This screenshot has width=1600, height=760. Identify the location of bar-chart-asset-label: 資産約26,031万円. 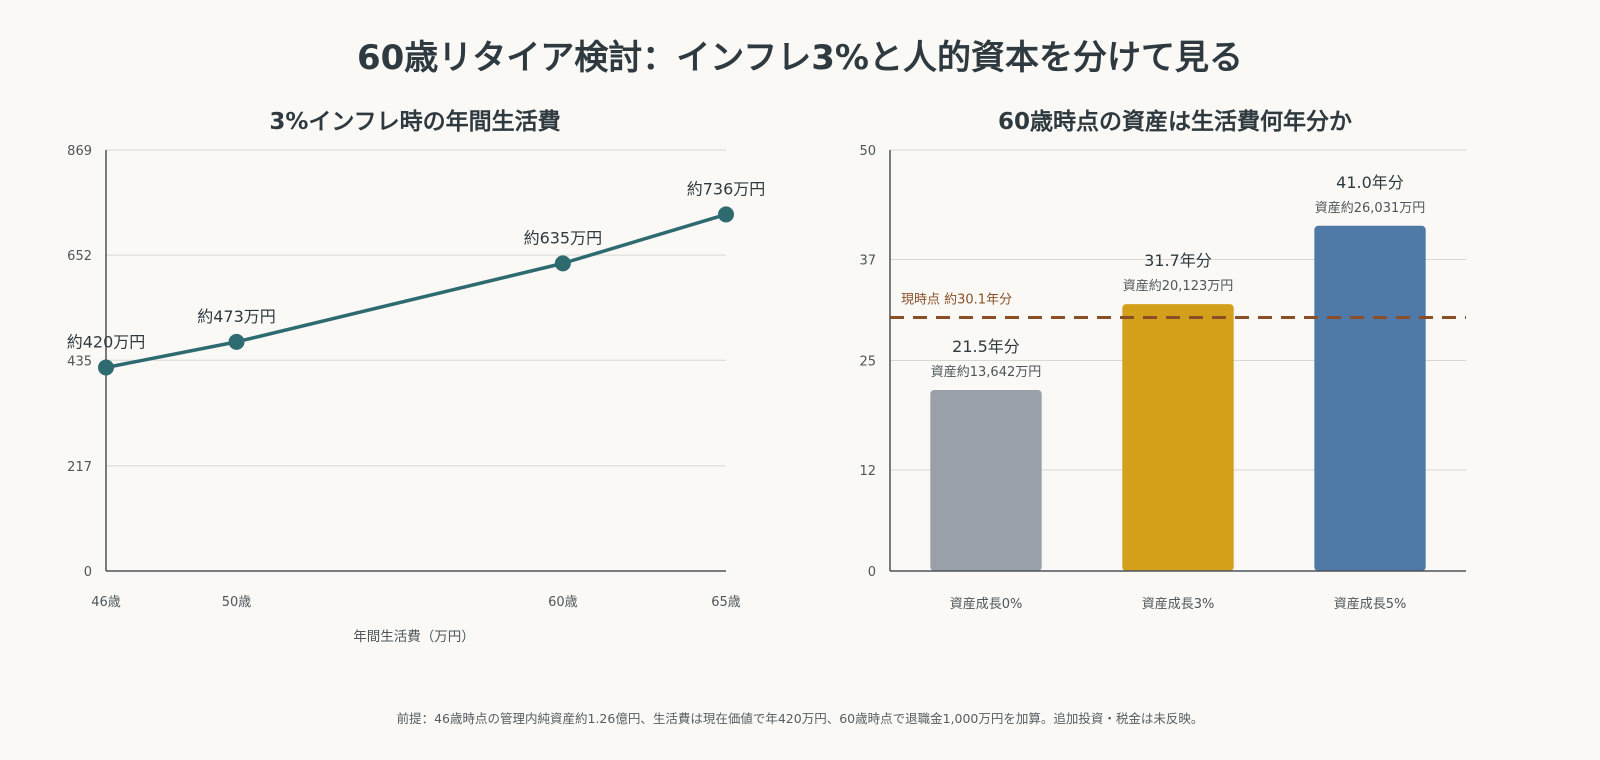
(1370, 208).